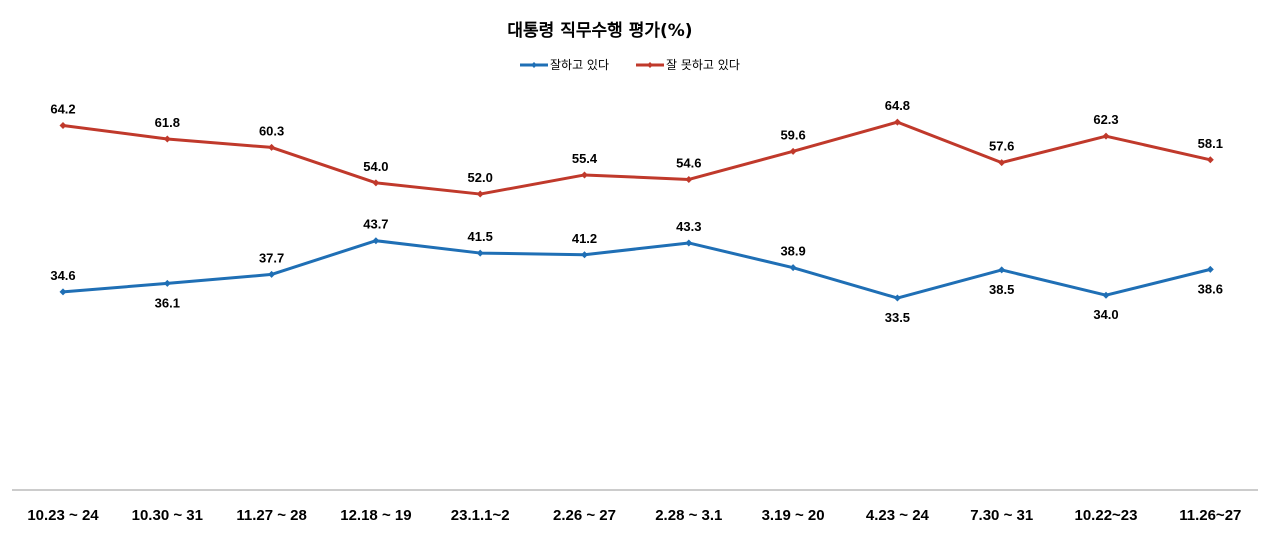 The image size is (1268, 548). Describe the element at coordinates (792, 251) in the screenshot. I see `data-label: 38.9` at that location.